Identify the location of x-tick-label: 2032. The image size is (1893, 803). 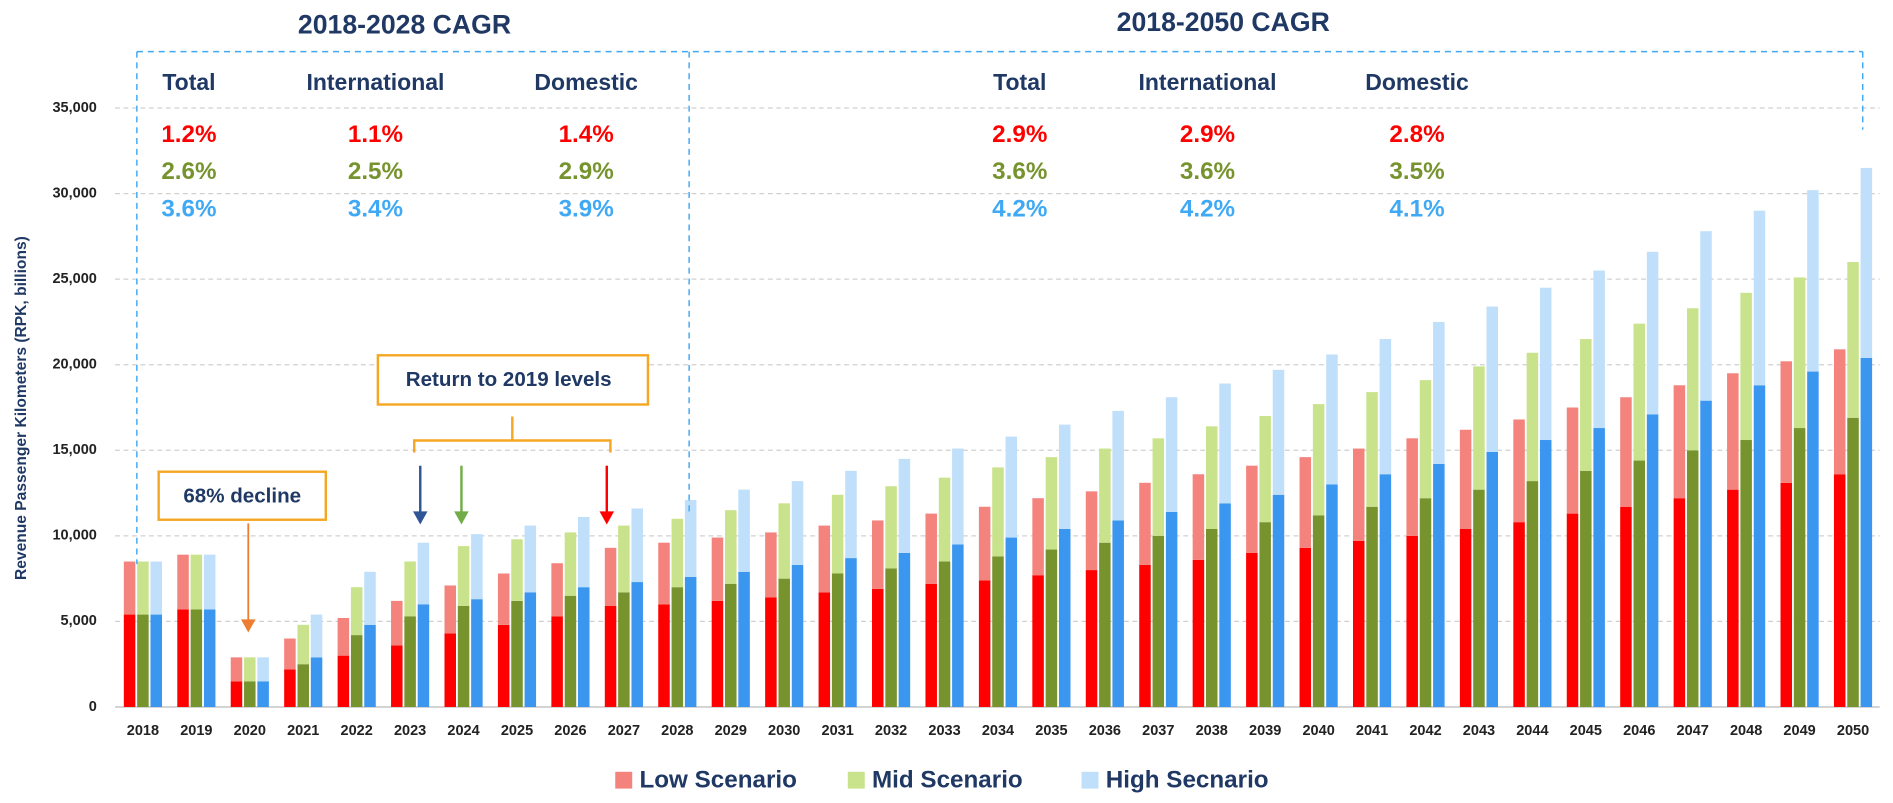
(891, 731).